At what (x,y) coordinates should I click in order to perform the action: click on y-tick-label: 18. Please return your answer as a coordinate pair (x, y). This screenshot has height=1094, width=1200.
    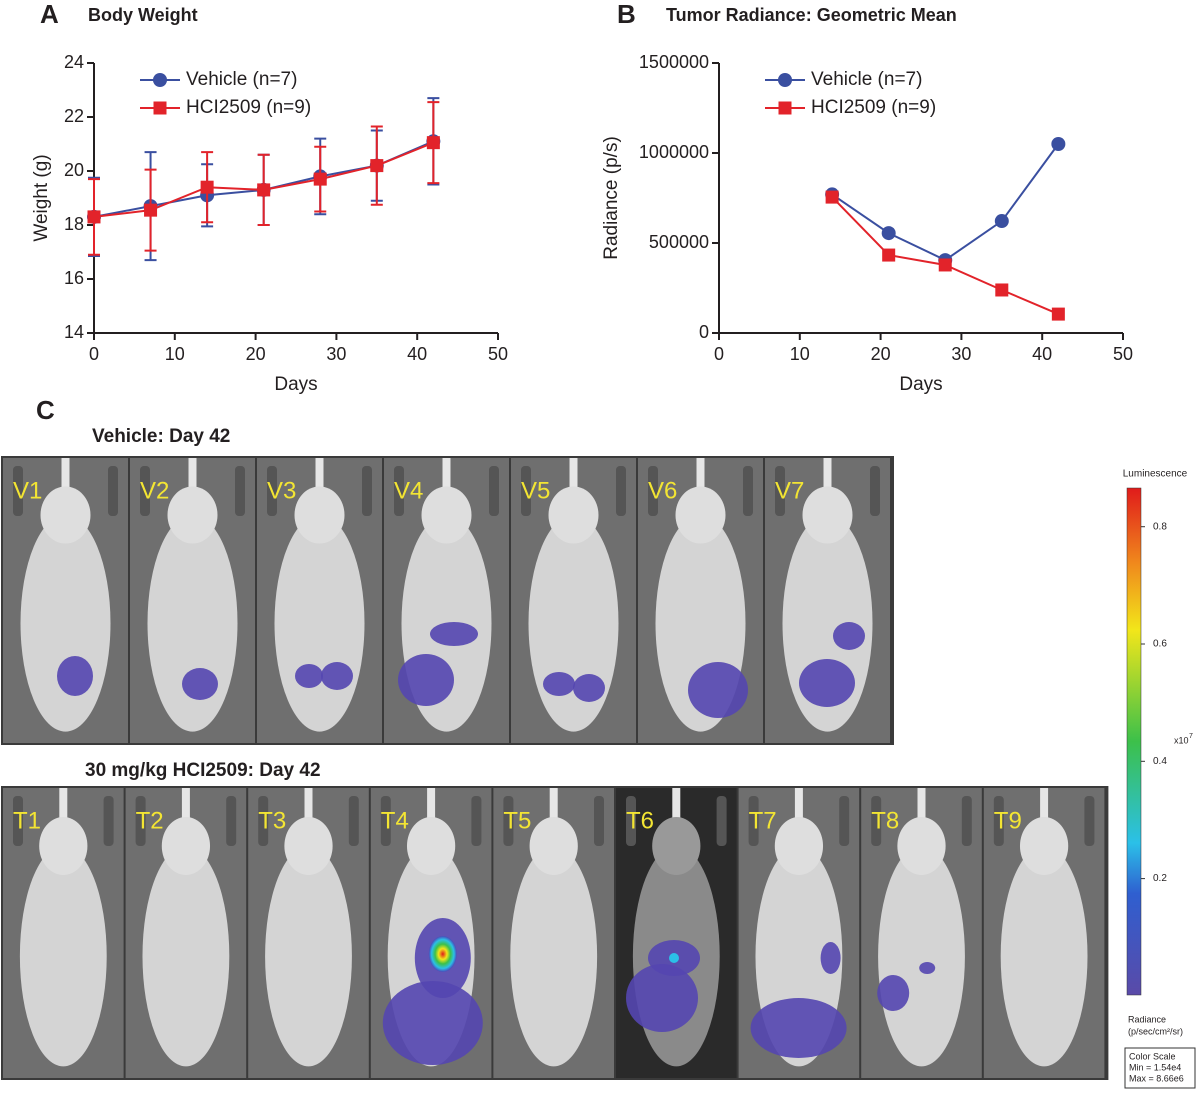
    Looking at the image, I should click on (74, 224).